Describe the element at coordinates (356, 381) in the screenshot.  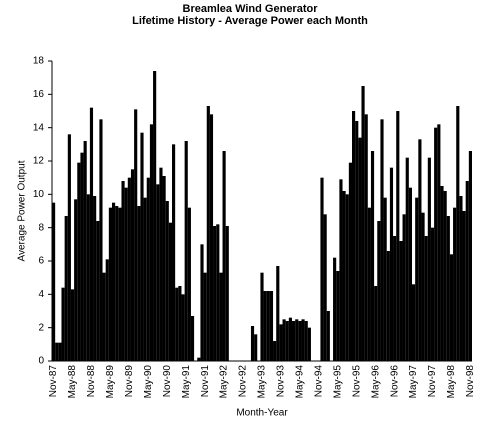
I see `x-tick-label: Nov-95` at that location.